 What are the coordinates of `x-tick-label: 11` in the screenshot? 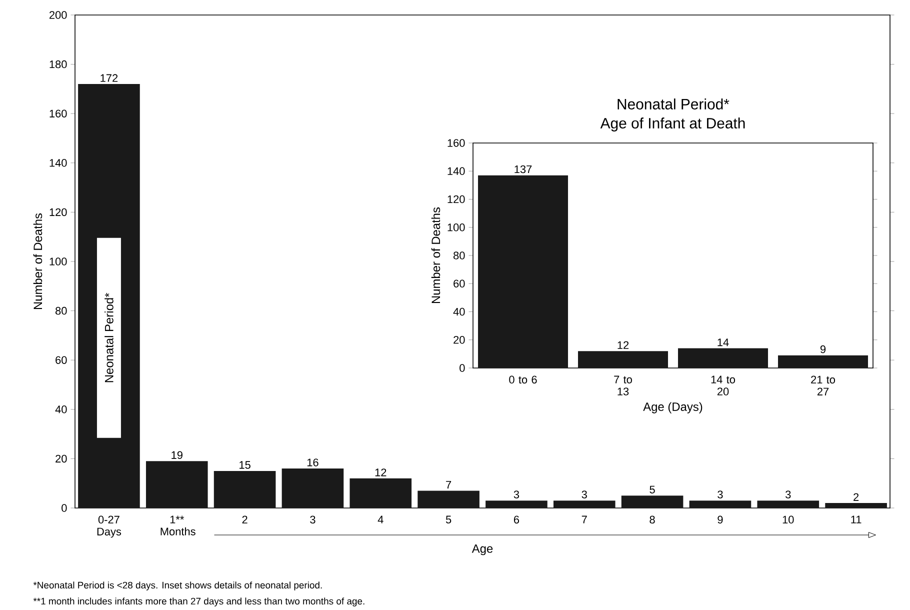 It's located at (856, 520).